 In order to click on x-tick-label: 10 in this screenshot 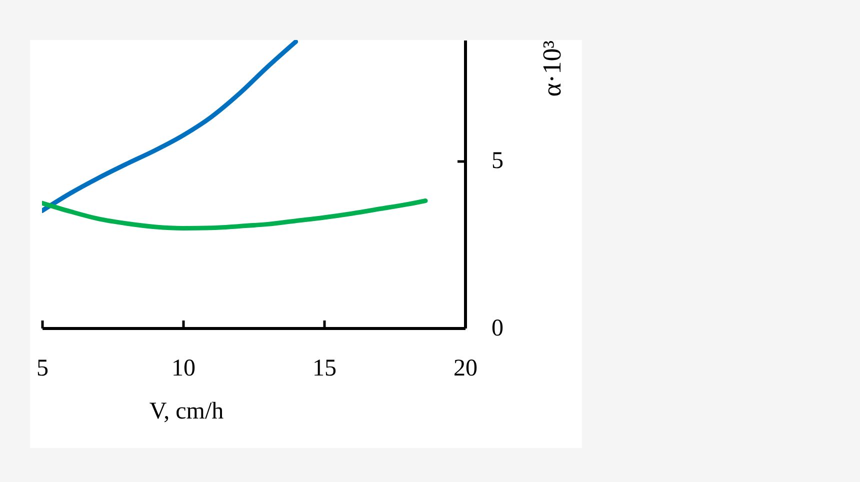, I will do `click(184, 369)`.